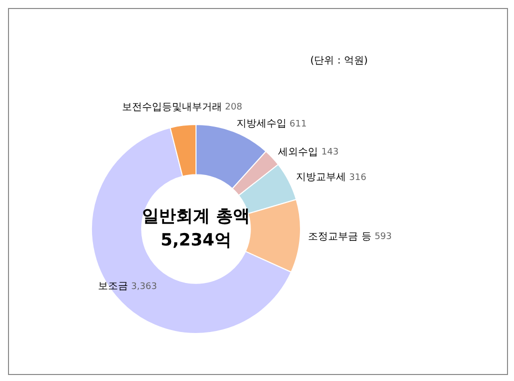 This screenshot has width=514, height=381. I want to click on slice-label: 보전수입등및내부거래, so click(173, 107).